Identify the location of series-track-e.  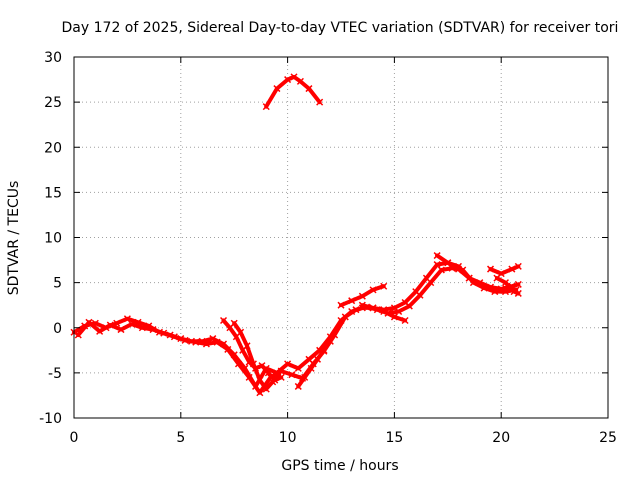
(314, 363).